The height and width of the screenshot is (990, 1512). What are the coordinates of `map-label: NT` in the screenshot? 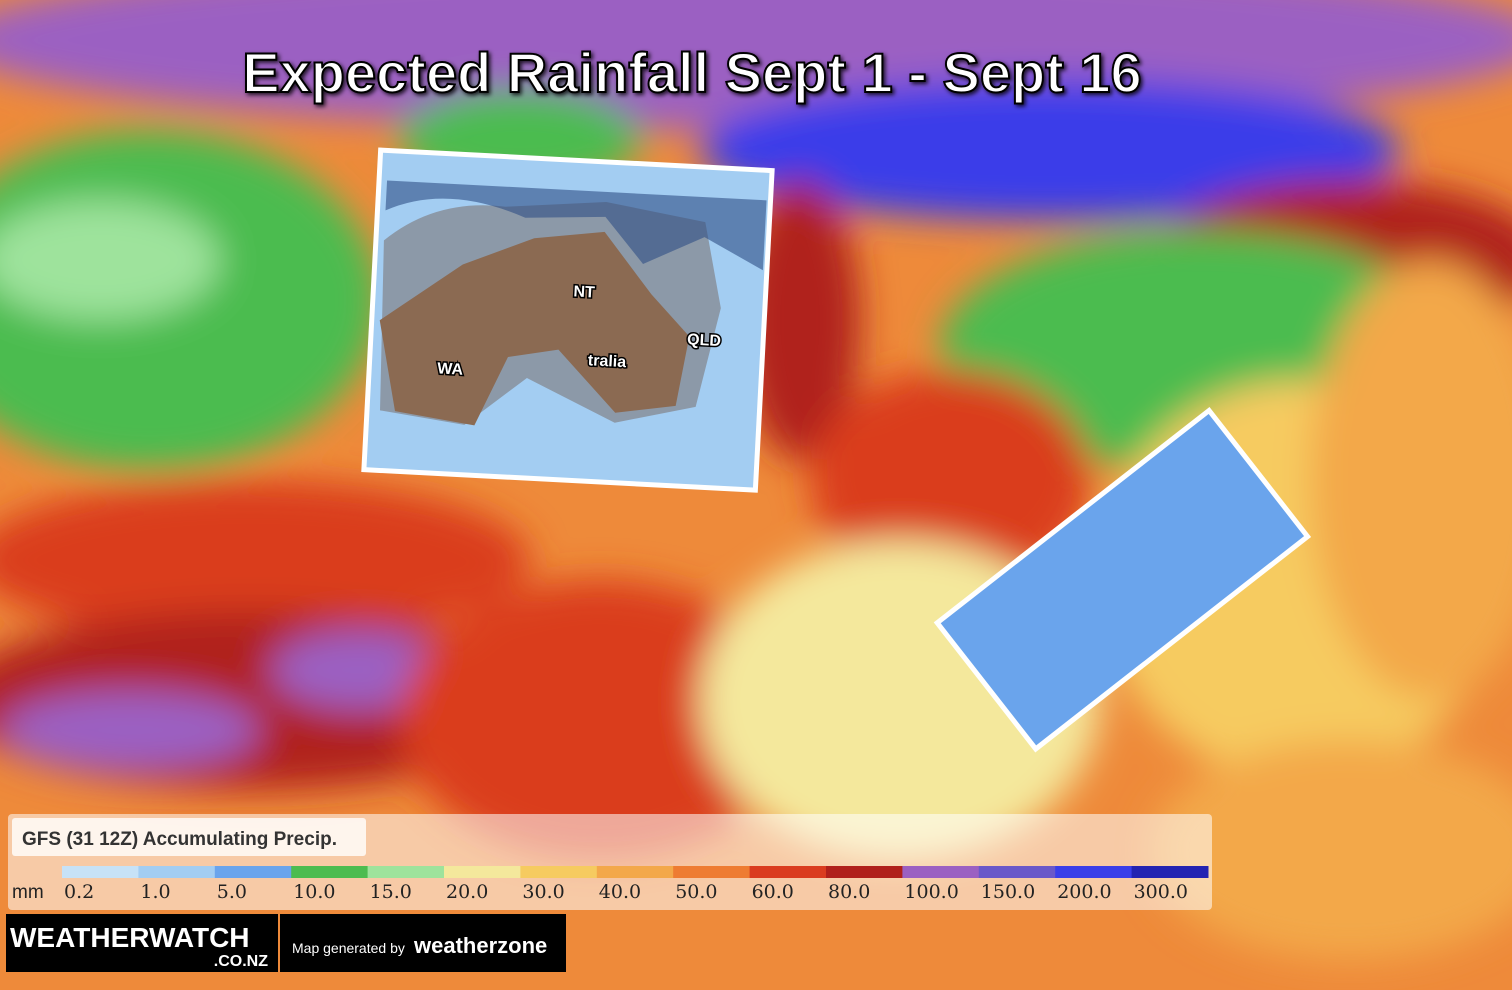 It's located at (584, 292).